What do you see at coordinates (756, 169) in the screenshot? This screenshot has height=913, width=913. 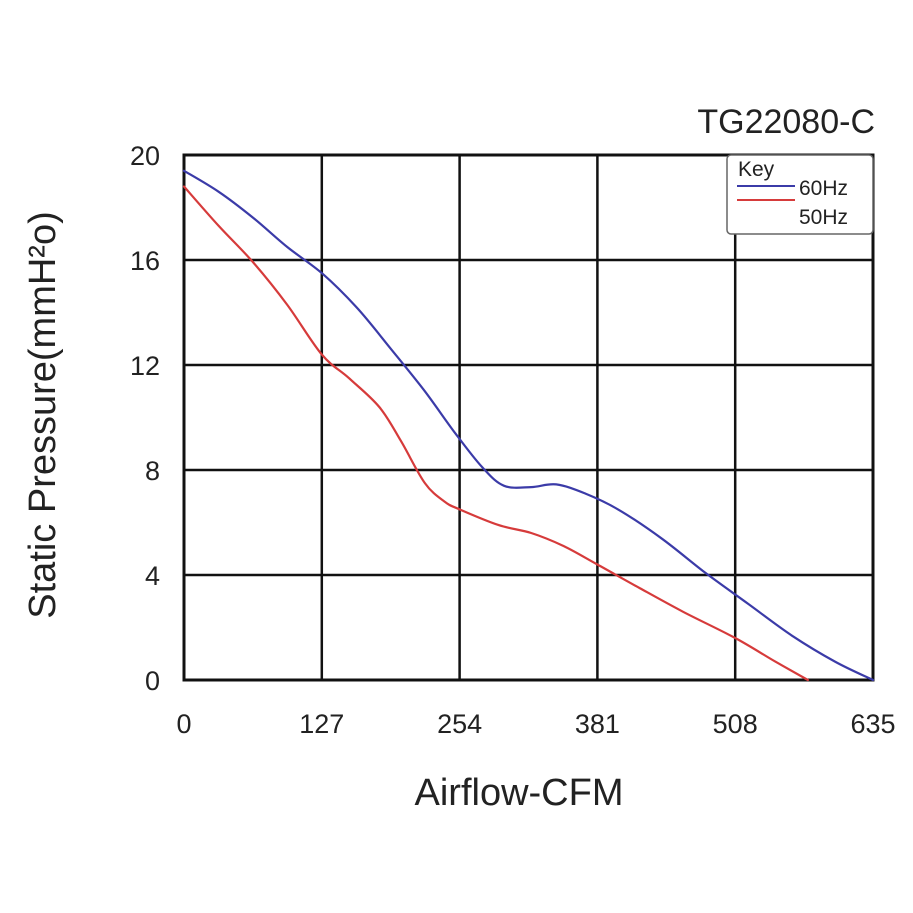 I see `legend-title: Key` at bounding box center [756, 169].